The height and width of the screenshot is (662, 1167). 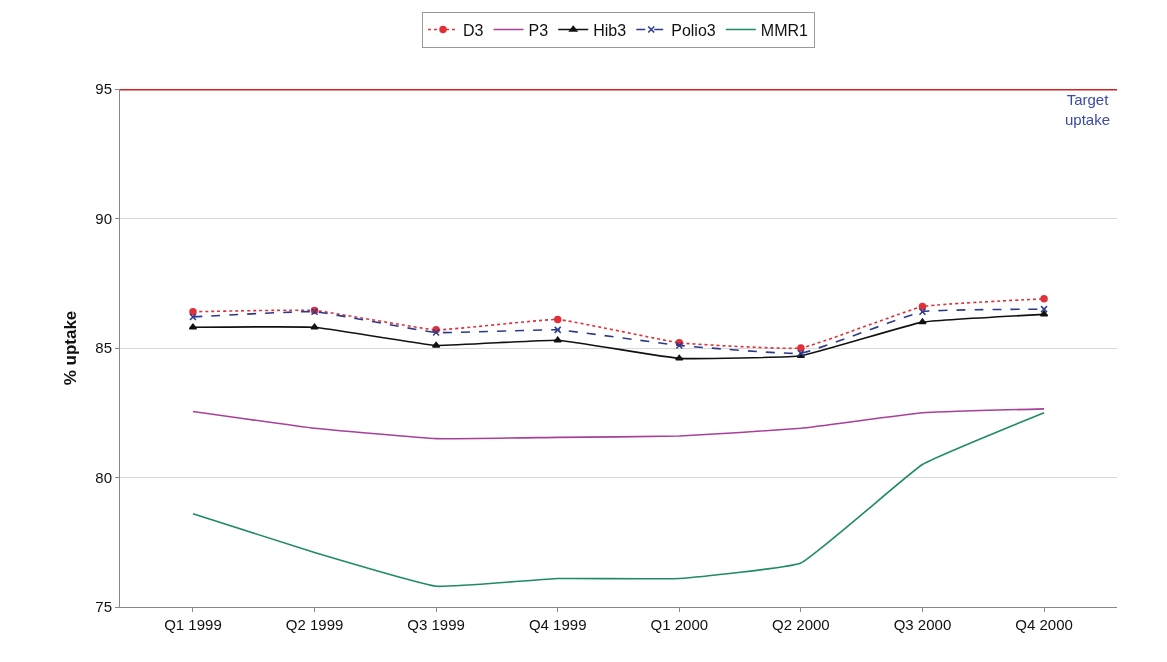 What do you see at coordinates (103, 477) in the screenshot?
I see `y-tick-label: 80` at bounding box center [103, 477].